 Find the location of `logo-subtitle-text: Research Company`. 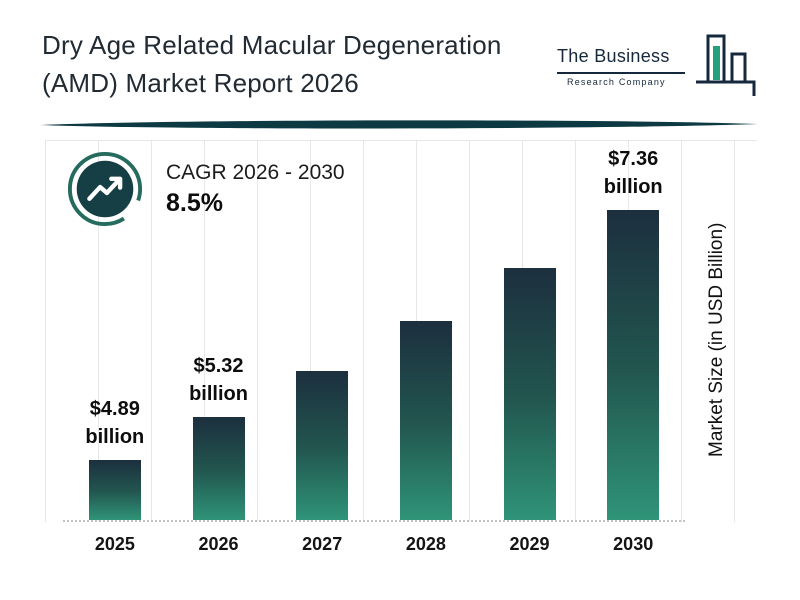

logo-subtitle-text: Research Company is located at coordinates (616, 82).